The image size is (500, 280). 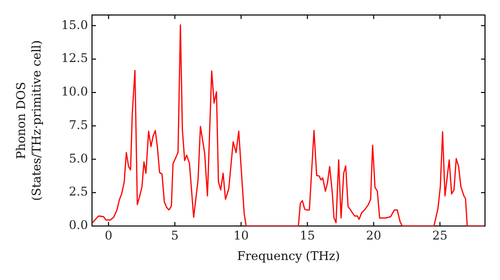 I want to click on x-tick-label: 20, so click(x=374, y=235).